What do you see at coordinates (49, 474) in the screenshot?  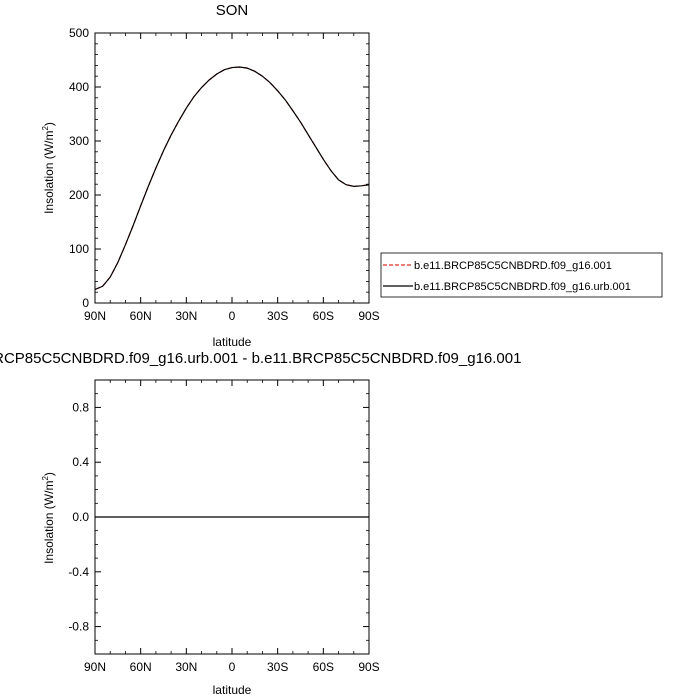 I see `bottom-y-axis-label-close: )` at bounding box center [49, 474].